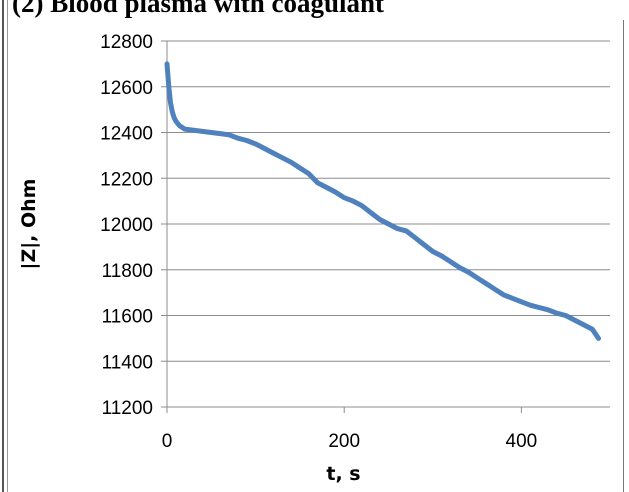 The image size is (629, 492). What do you see at coordinates (344, 441) in the screenshot?
I see `x-tick-label: 200` at bounding box center [344, 441].